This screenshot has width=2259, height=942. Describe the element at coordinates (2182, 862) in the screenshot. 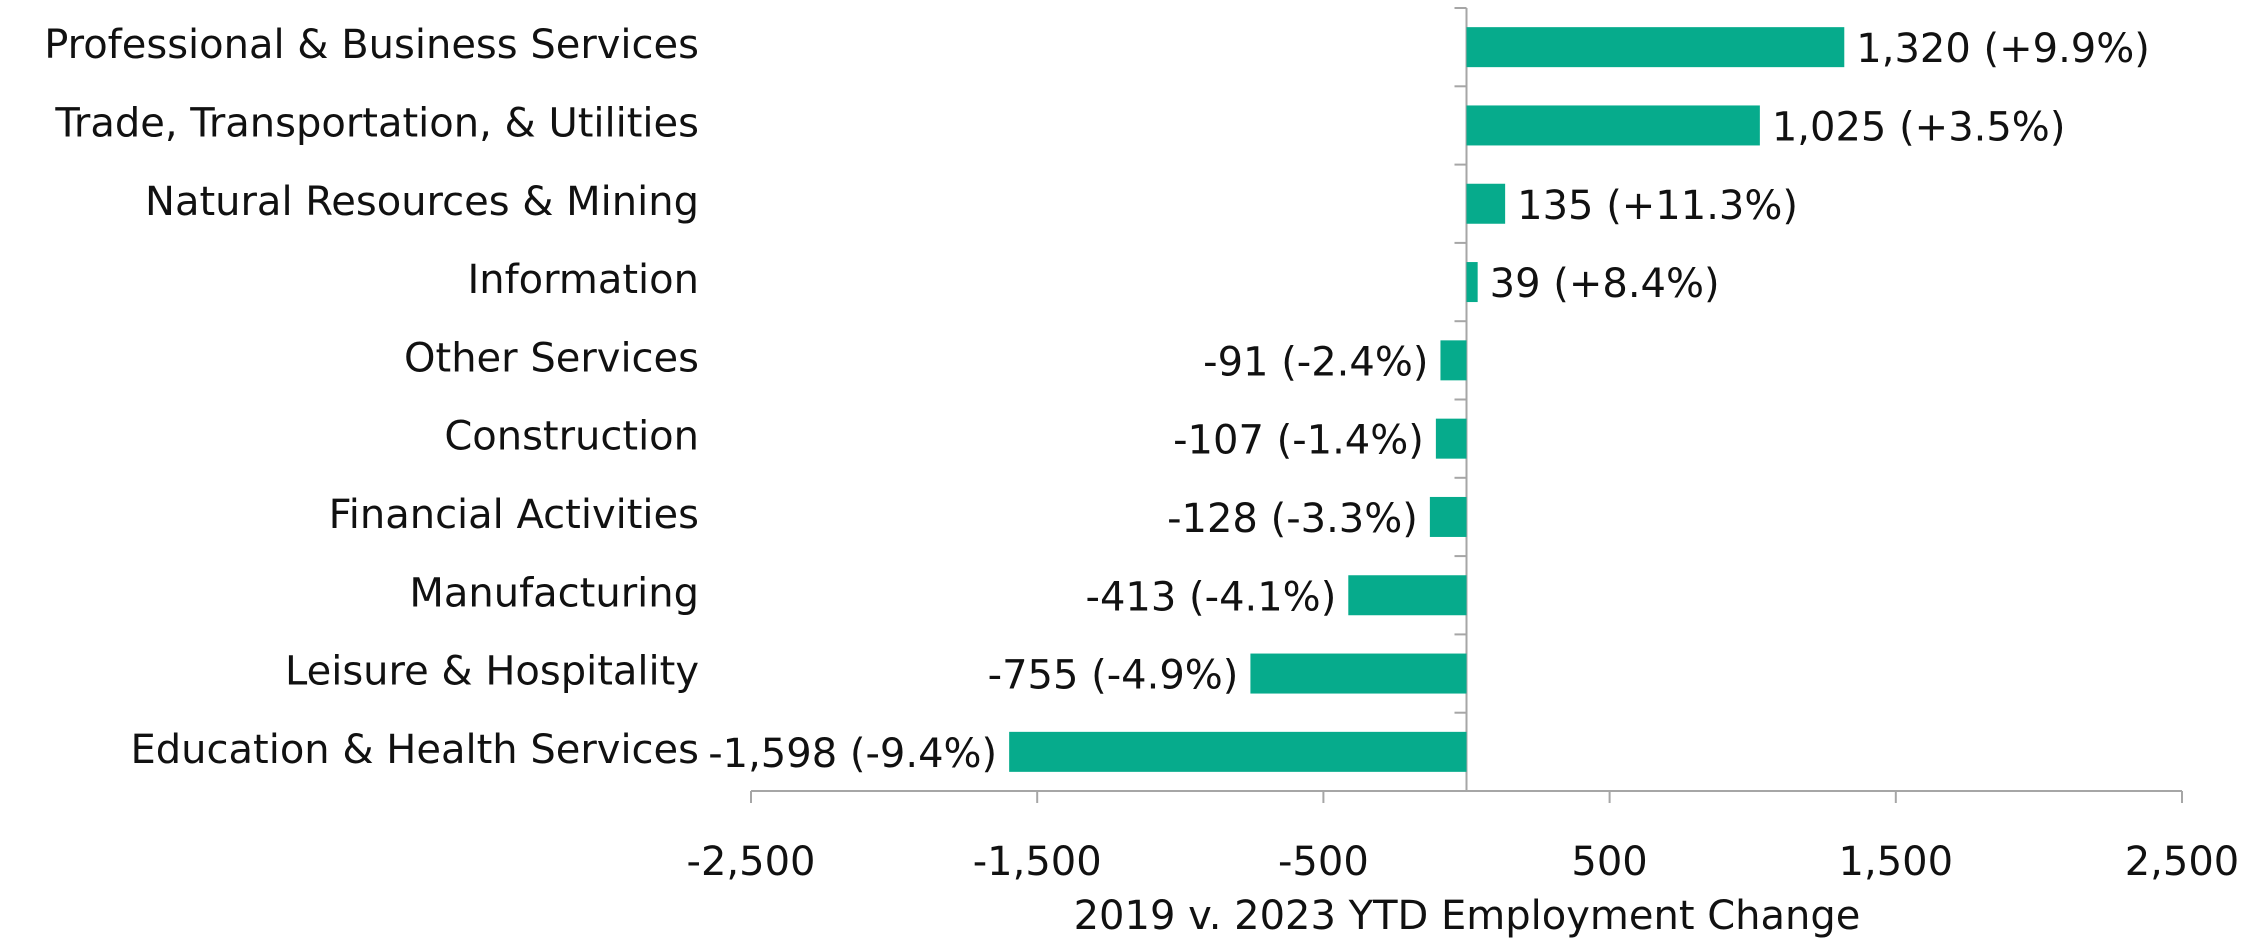

I see `x-tick-label: 2,500` at that location.